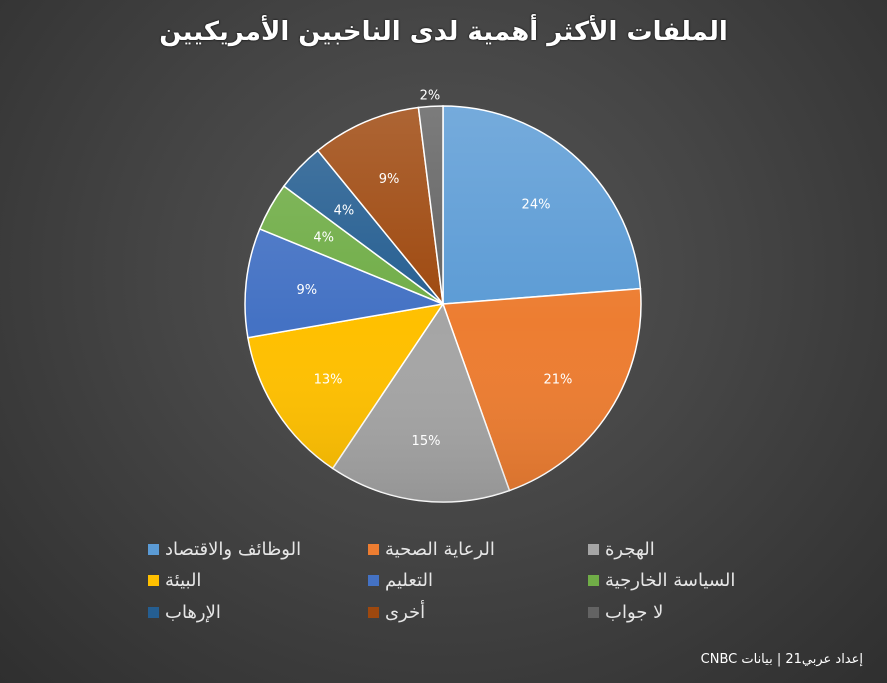  I want to click on slice-data-label: 15%, so click(426, 441).